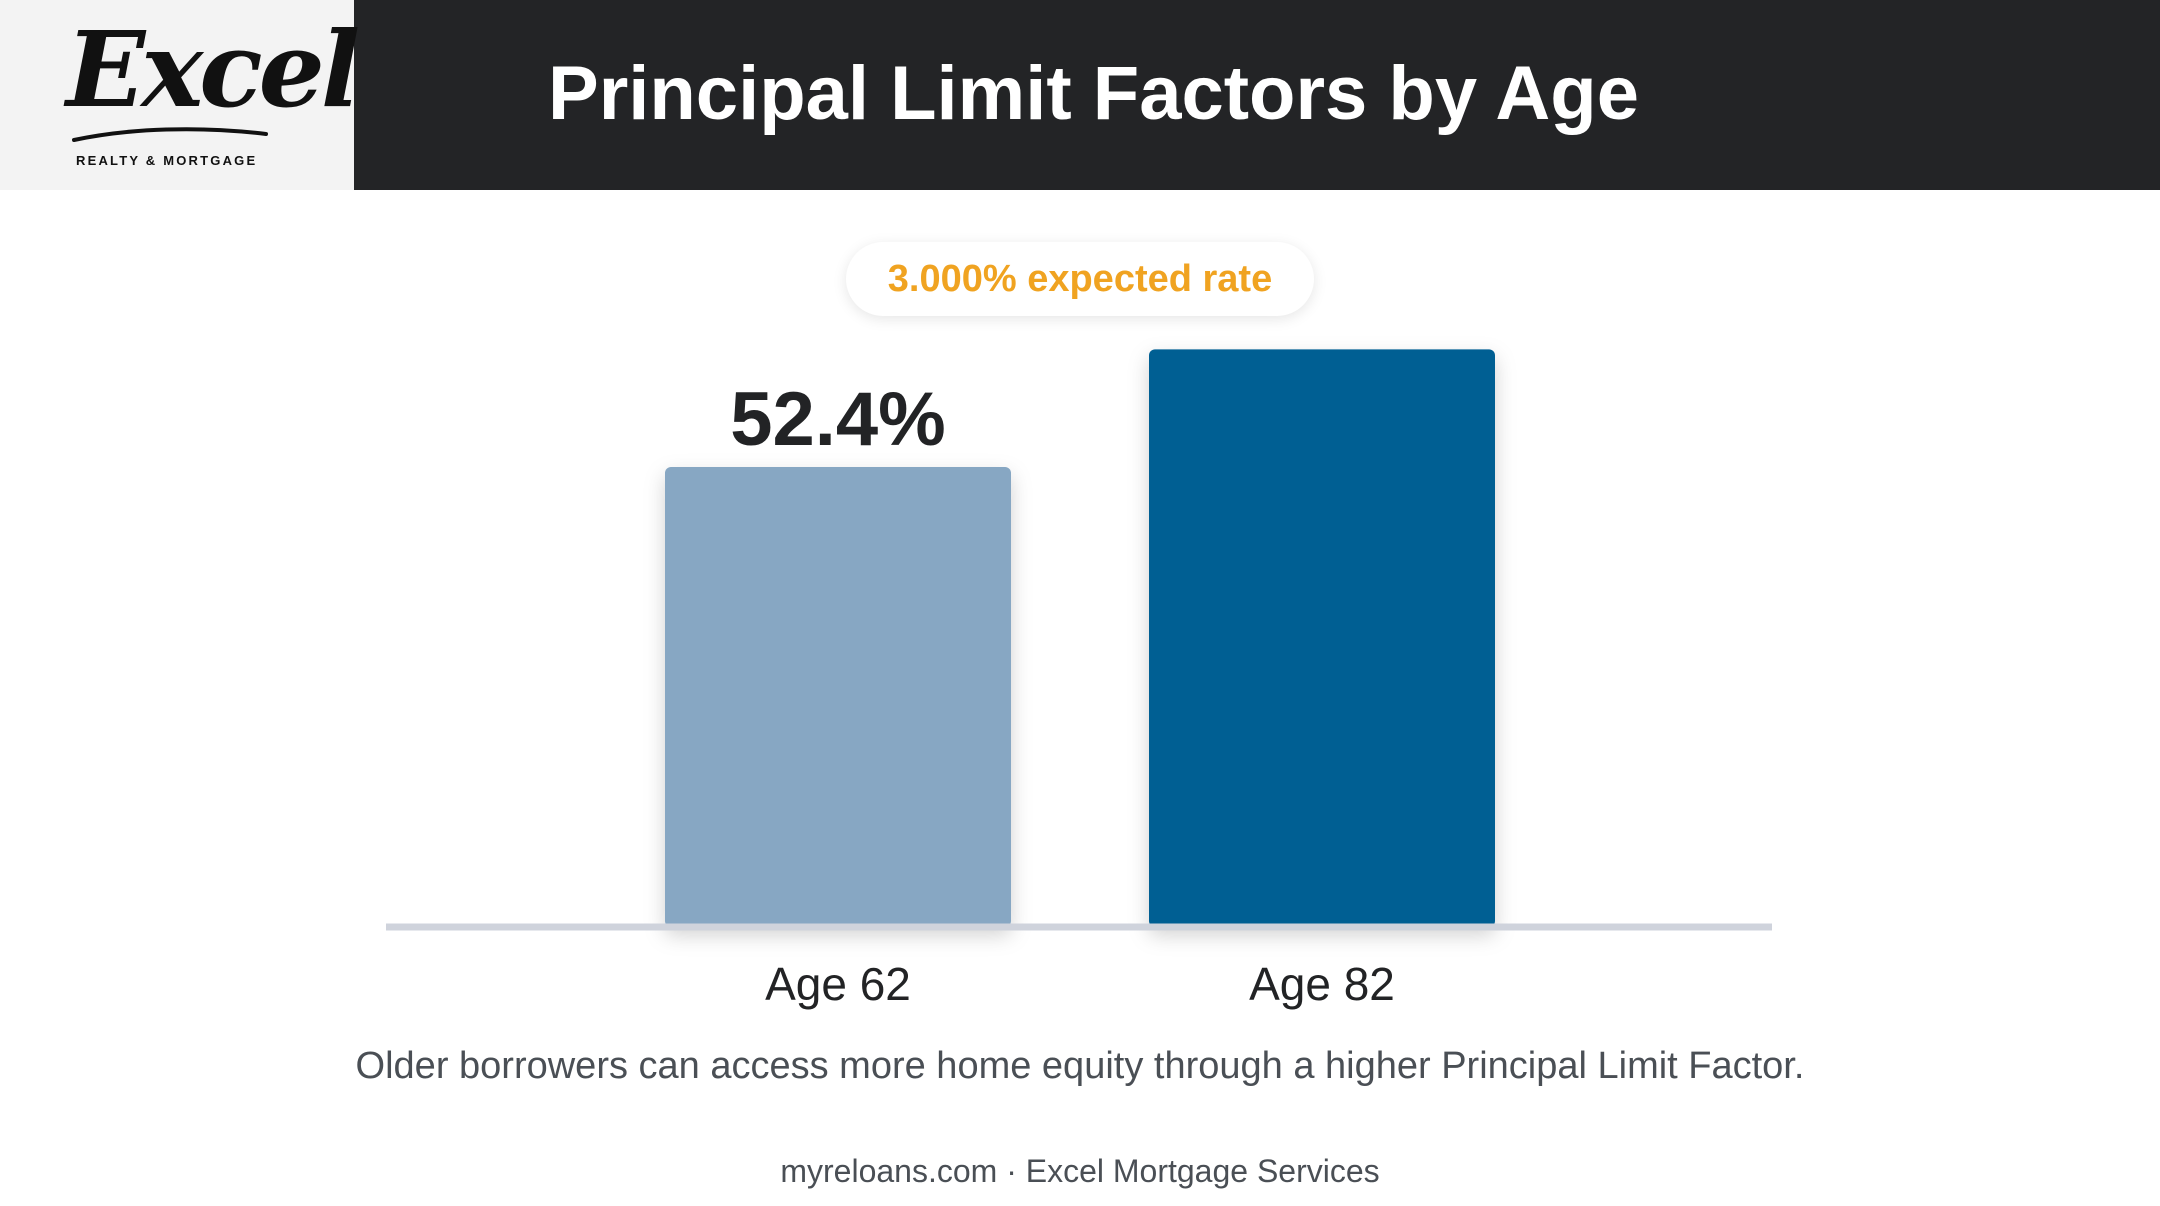 The height and width of the screenshot is (1206, 2160). Describe the element at coordinates (838, 984) in the screenshot. I see `category-label: Age 62` at that location.